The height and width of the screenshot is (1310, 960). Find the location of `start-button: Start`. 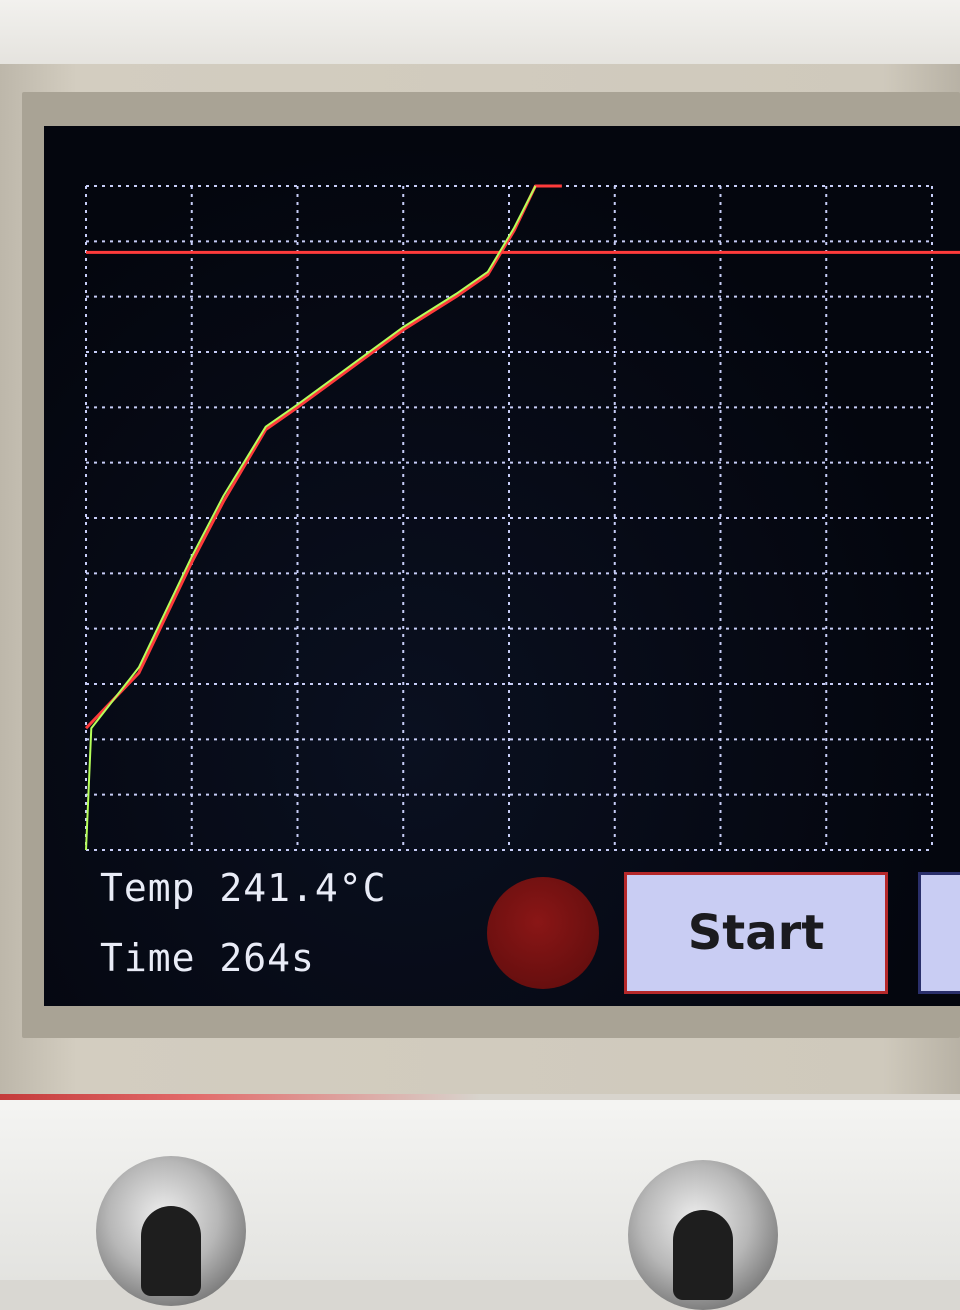

start-button: Start is located at coordinates (756, 933).